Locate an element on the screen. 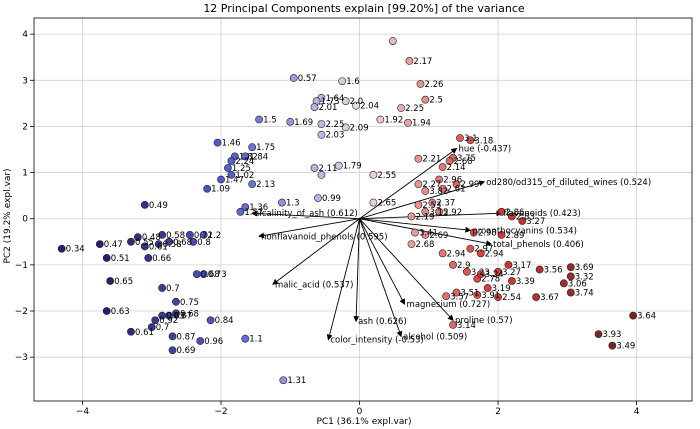 The height and width of the screenshot is (429, 700). loading-label: nonflavanoid_phenols (0.595) is located at coordinates (324, 237).